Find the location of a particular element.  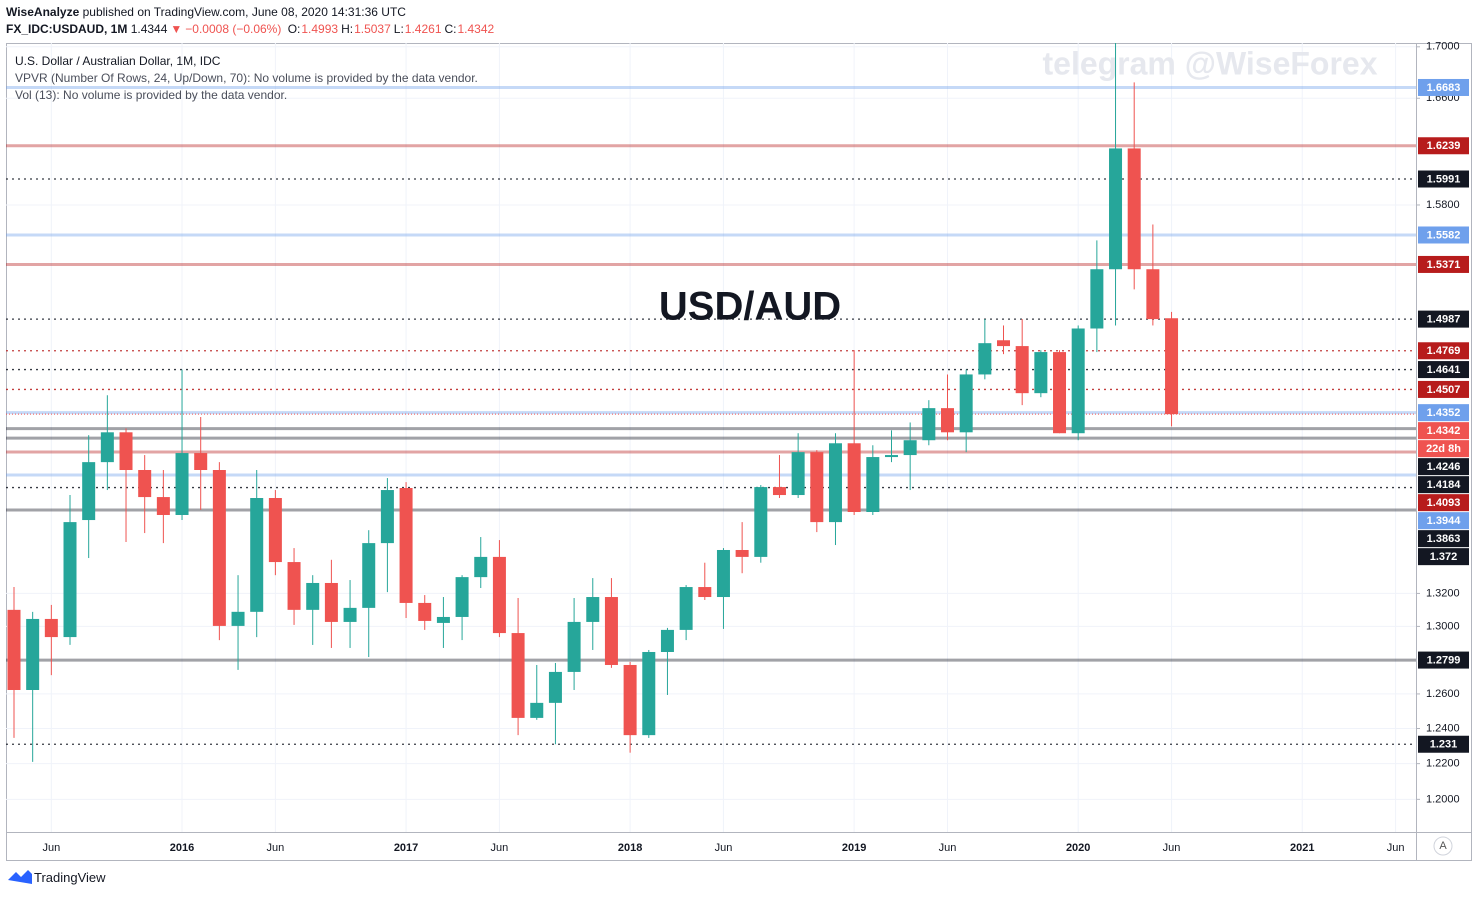

arrow: ▼ is located at coordinates (176, 29).